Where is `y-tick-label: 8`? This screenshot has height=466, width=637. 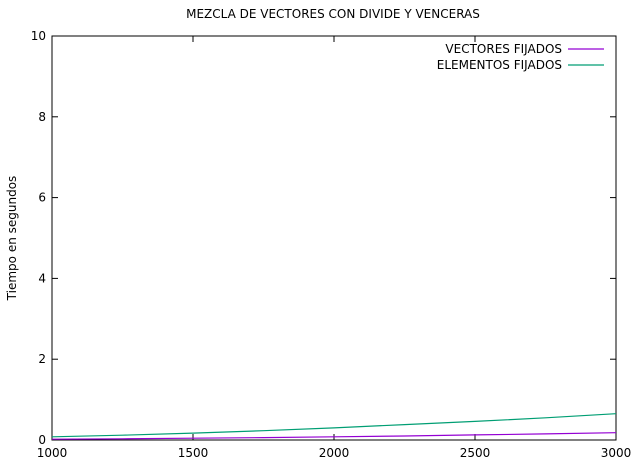 y-tick-label: 8 is located at coordinates (42, 117).